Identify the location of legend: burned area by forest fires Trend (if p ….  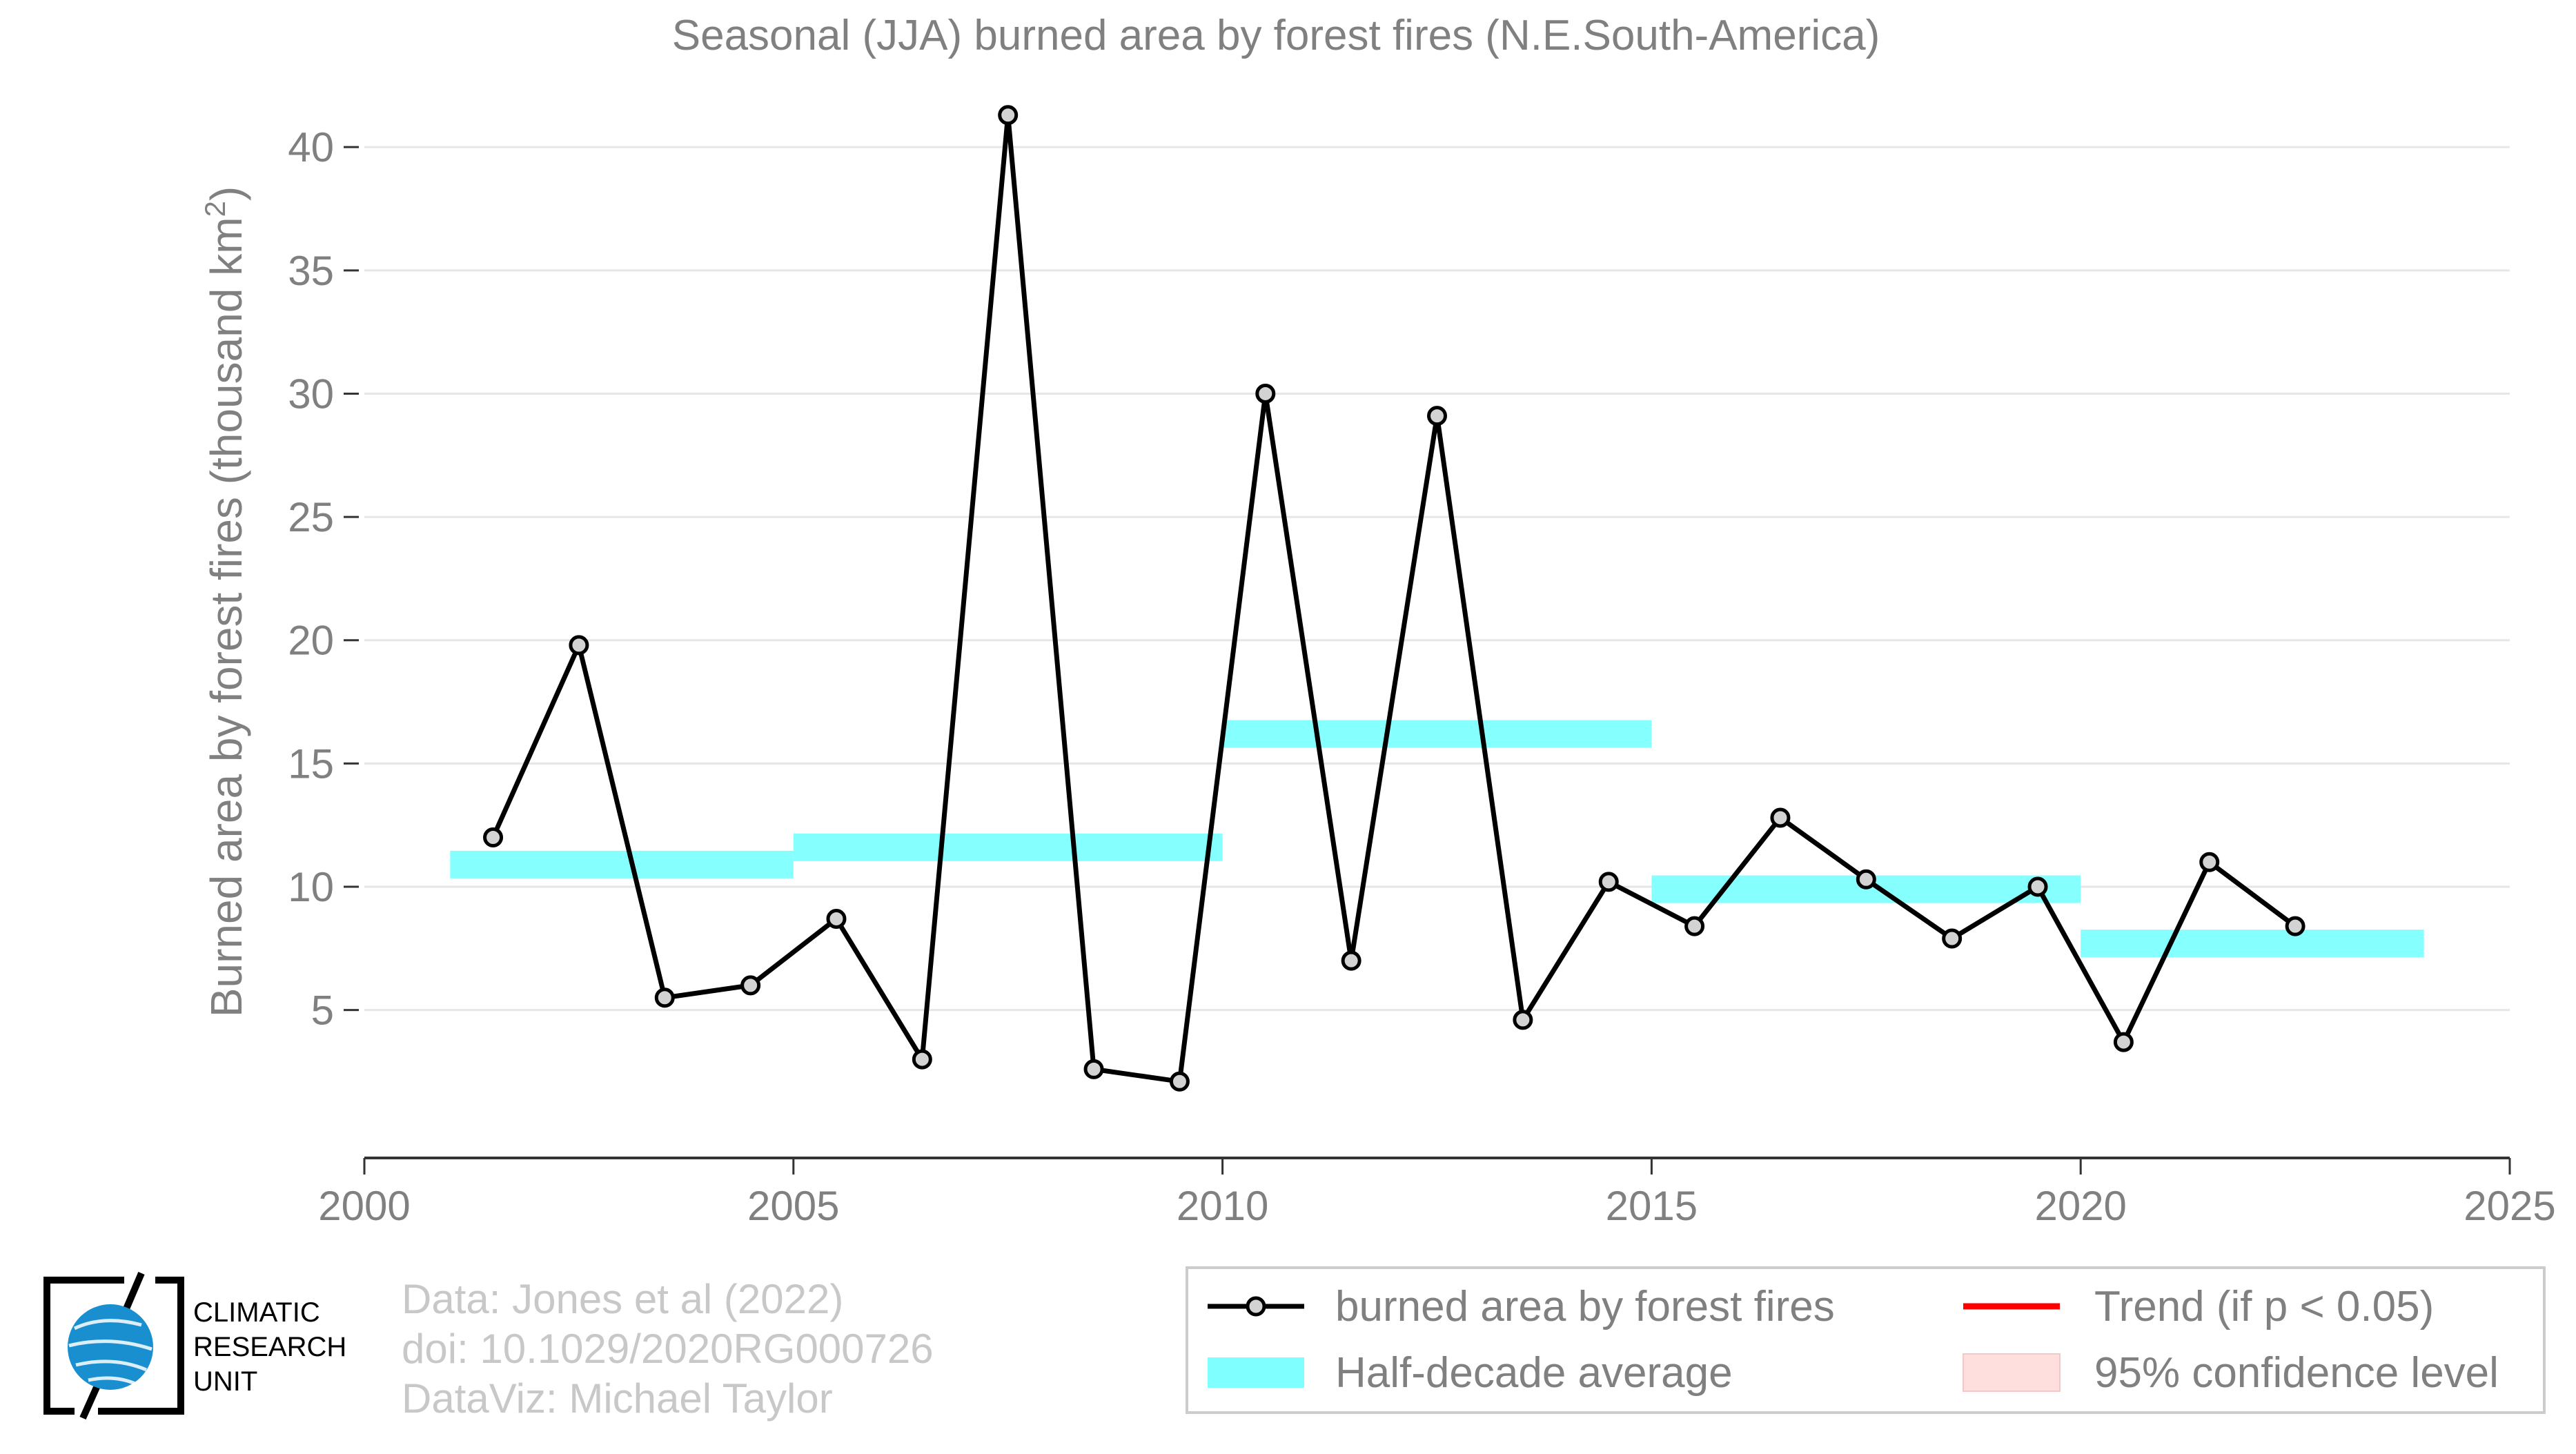
(1866, 1340).